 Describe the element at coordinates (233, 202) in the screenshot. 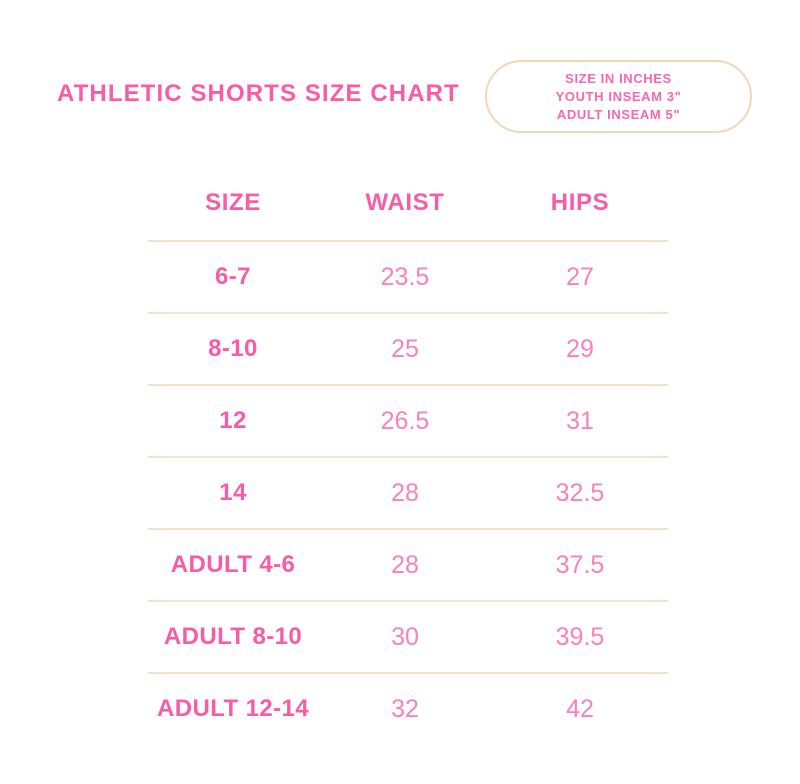

I see `column-header-size: SIZE` at that location.